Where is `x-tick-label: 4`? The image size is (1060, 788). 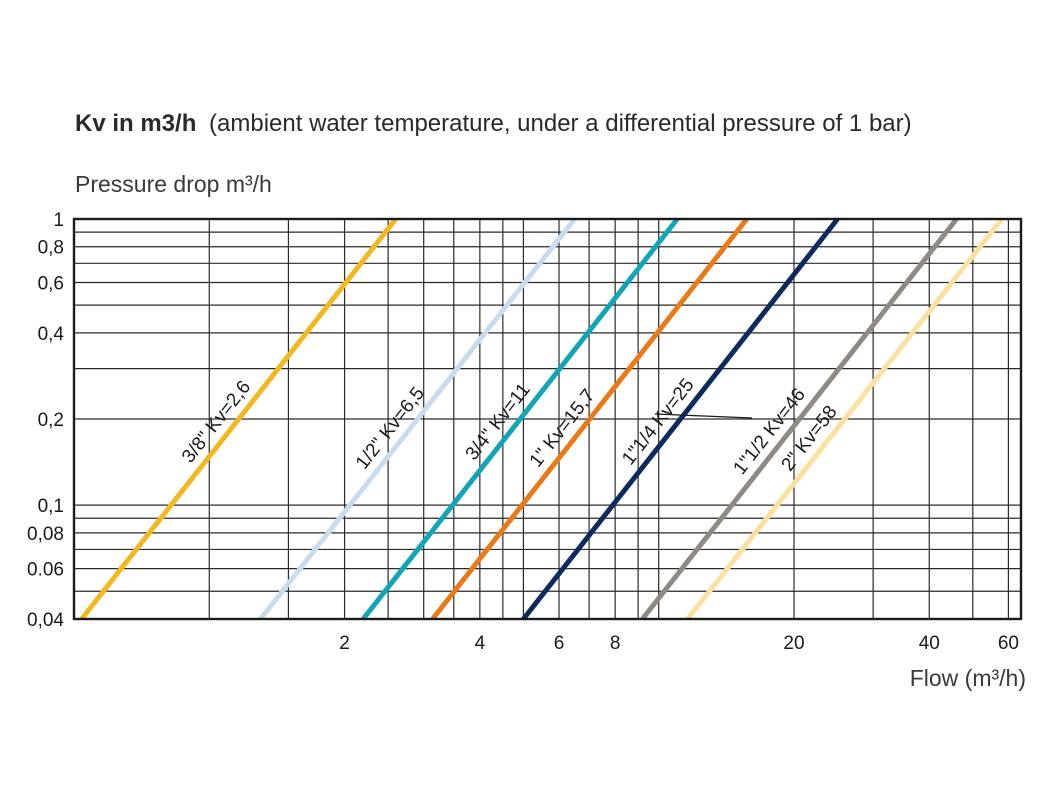 x-tick-label: 4 is located at coordinates (480, 643).